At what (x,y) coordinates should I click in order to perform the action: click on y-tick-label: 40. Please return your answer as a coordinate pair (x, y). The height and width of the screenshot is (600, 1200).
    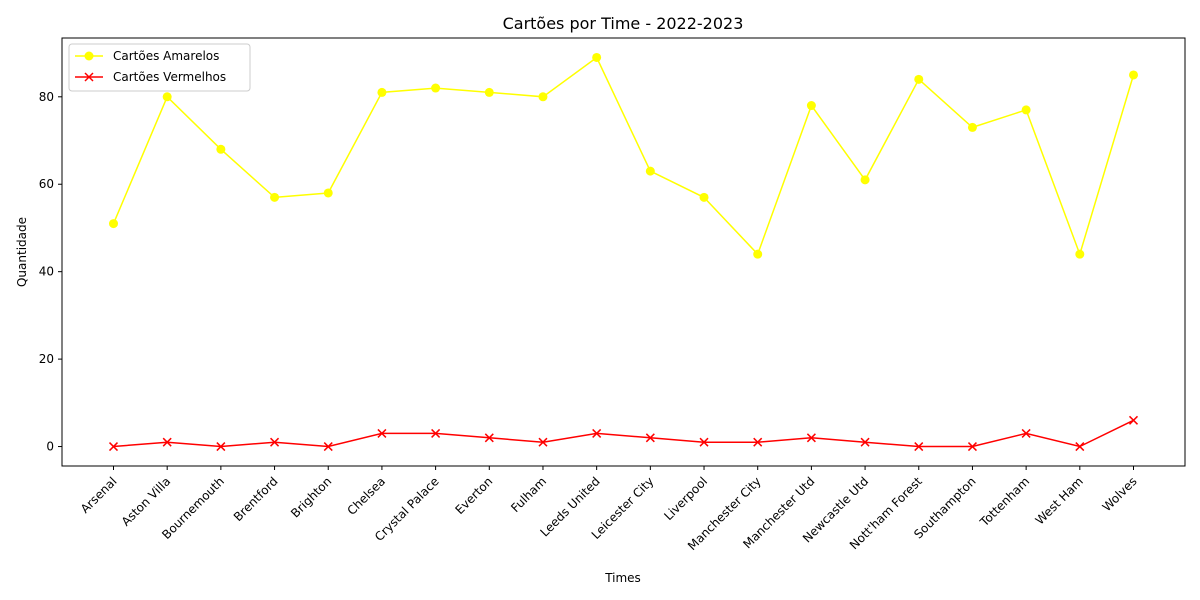
    Looking at the image, I should click on (46, 272).